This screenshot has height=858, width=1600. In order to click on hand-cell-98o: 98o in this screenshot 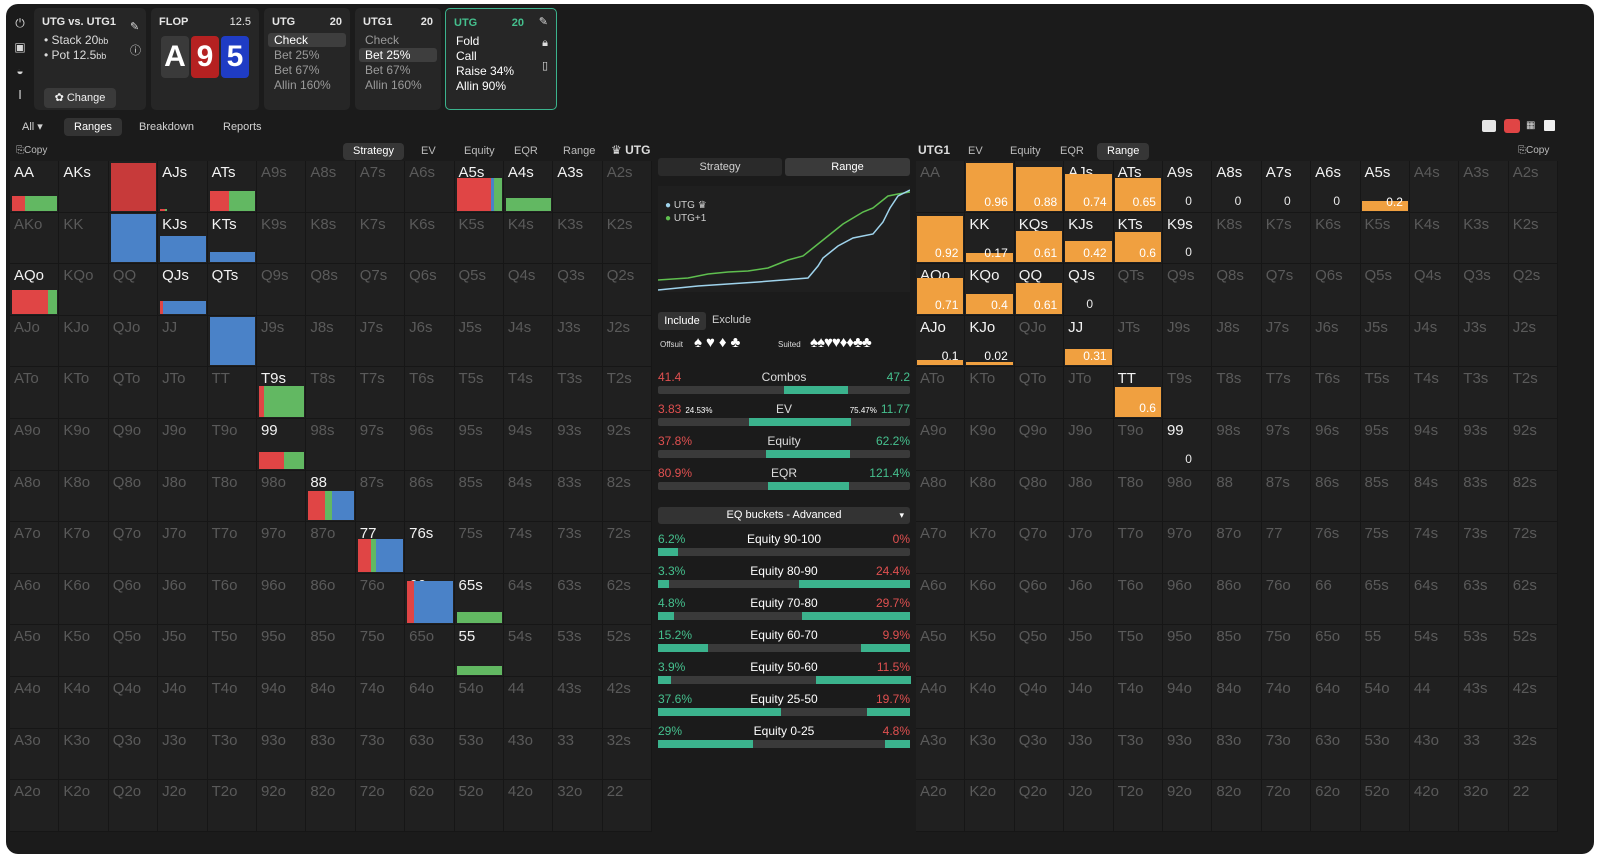, I will do `click(1187, 496)`.